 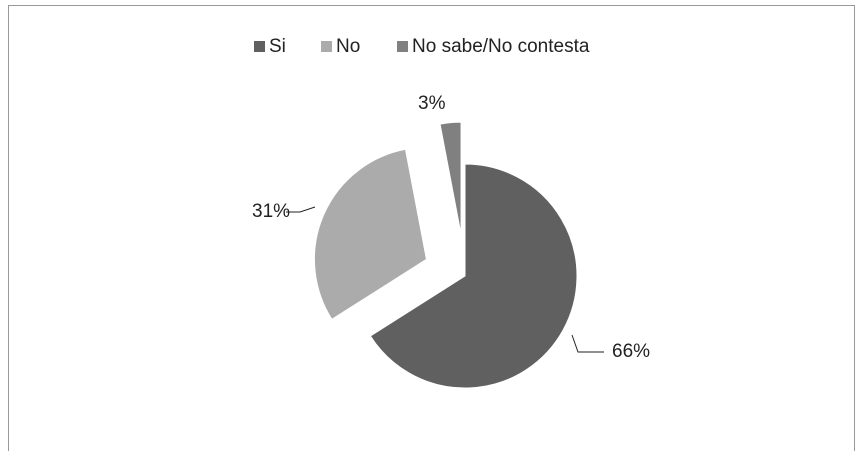 I want to click on data-label: 66%, so click(x=631, y=351).